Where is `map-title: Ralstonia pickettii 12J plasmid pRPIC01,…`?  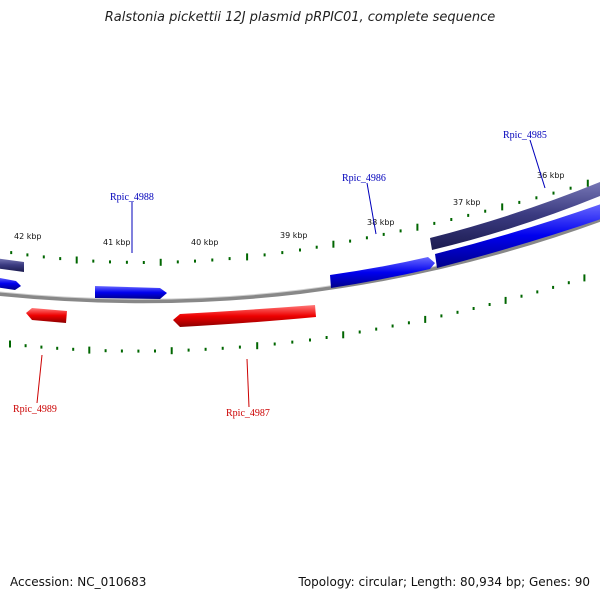
map-title: Ralstonia pickettii 12J plasmid pRPIC01,… is located at coordinates (300, 17).